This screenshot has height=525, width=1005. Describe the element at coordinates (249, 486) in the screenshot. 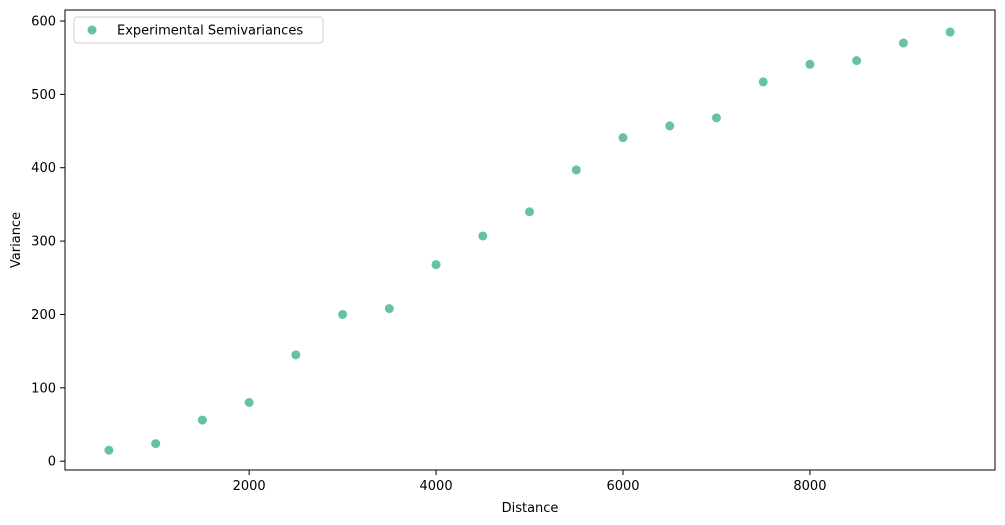

I see `x-tick-label: 2000` at that location.